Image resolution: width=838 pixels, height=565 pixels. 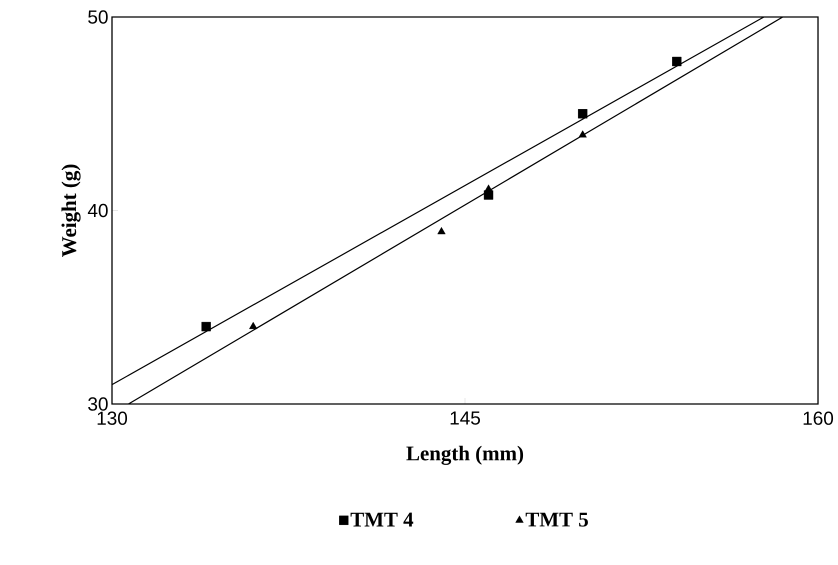 I want to click on x-tick-label: 145, so click(x=465, y=418).